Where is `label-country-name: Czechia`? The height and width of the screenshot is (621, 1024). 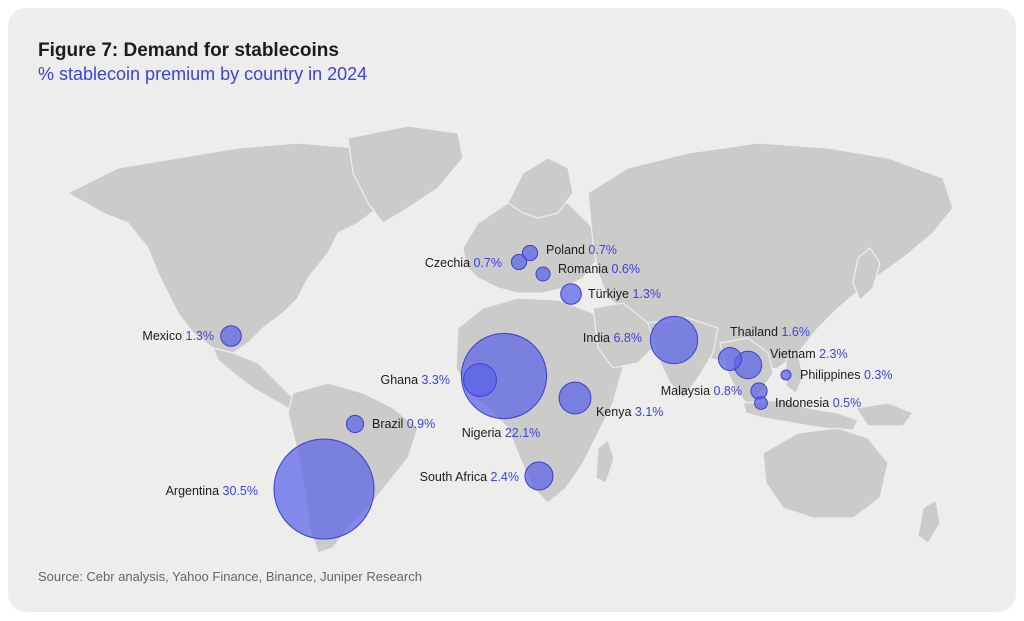 label-country-name: Czechia is located at coordinates (449, 263).